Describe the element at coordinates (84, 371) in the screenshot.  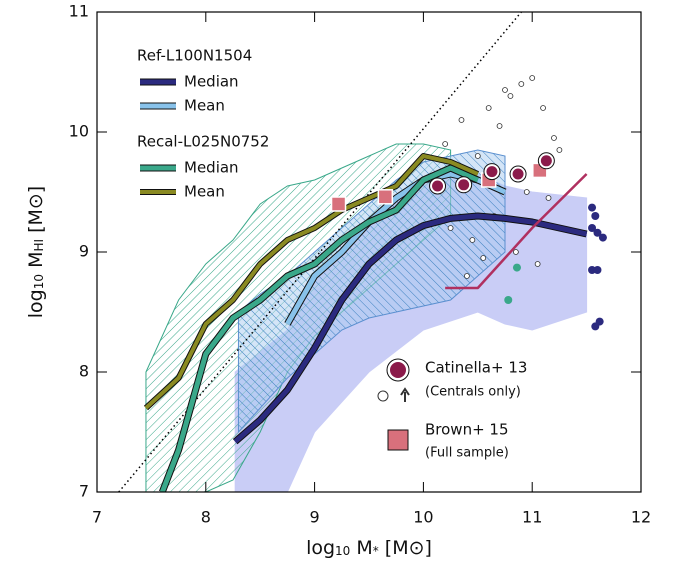
I see `y-tick-label: 8` at that location.